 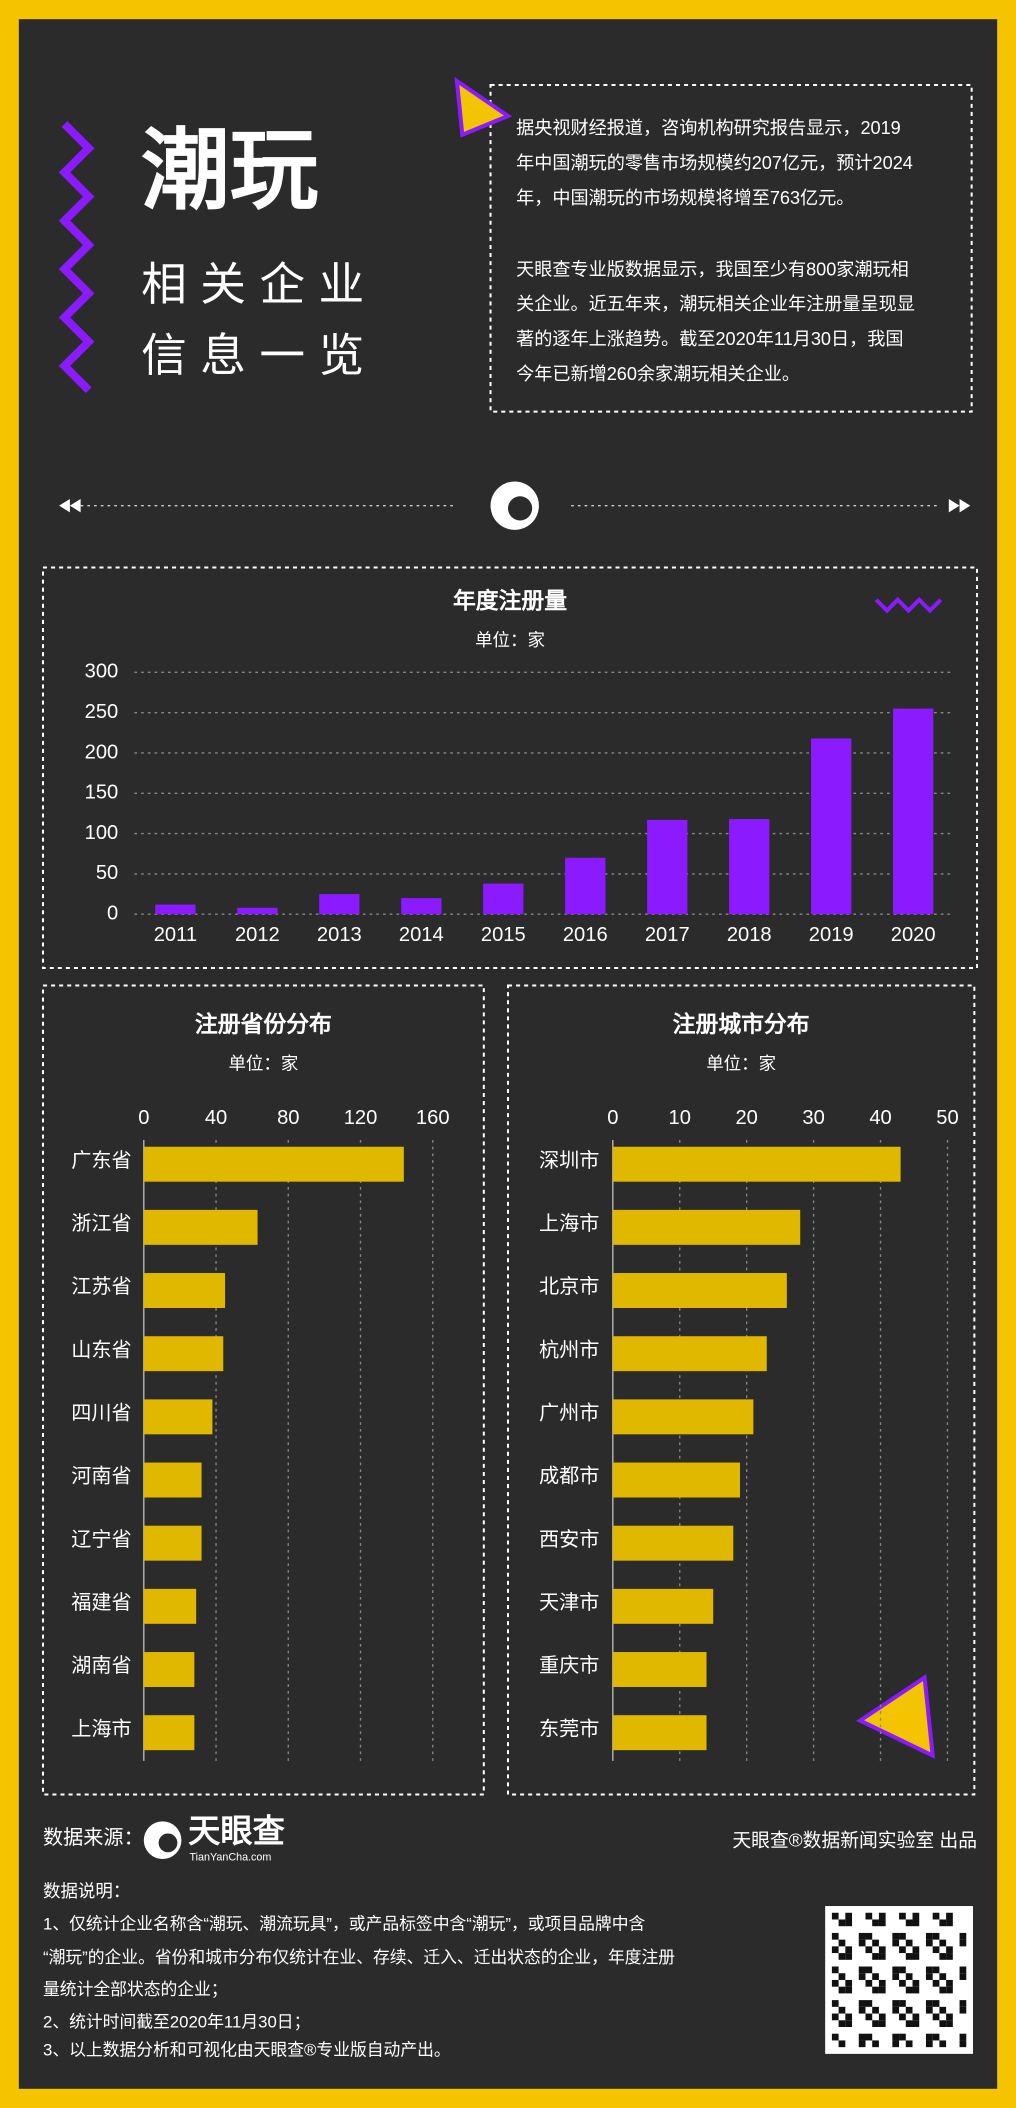 What do you see at coordinates (339, 935) in the screenshot?
I see `x-tick-label: 2013` at bounding box center [339, 935].